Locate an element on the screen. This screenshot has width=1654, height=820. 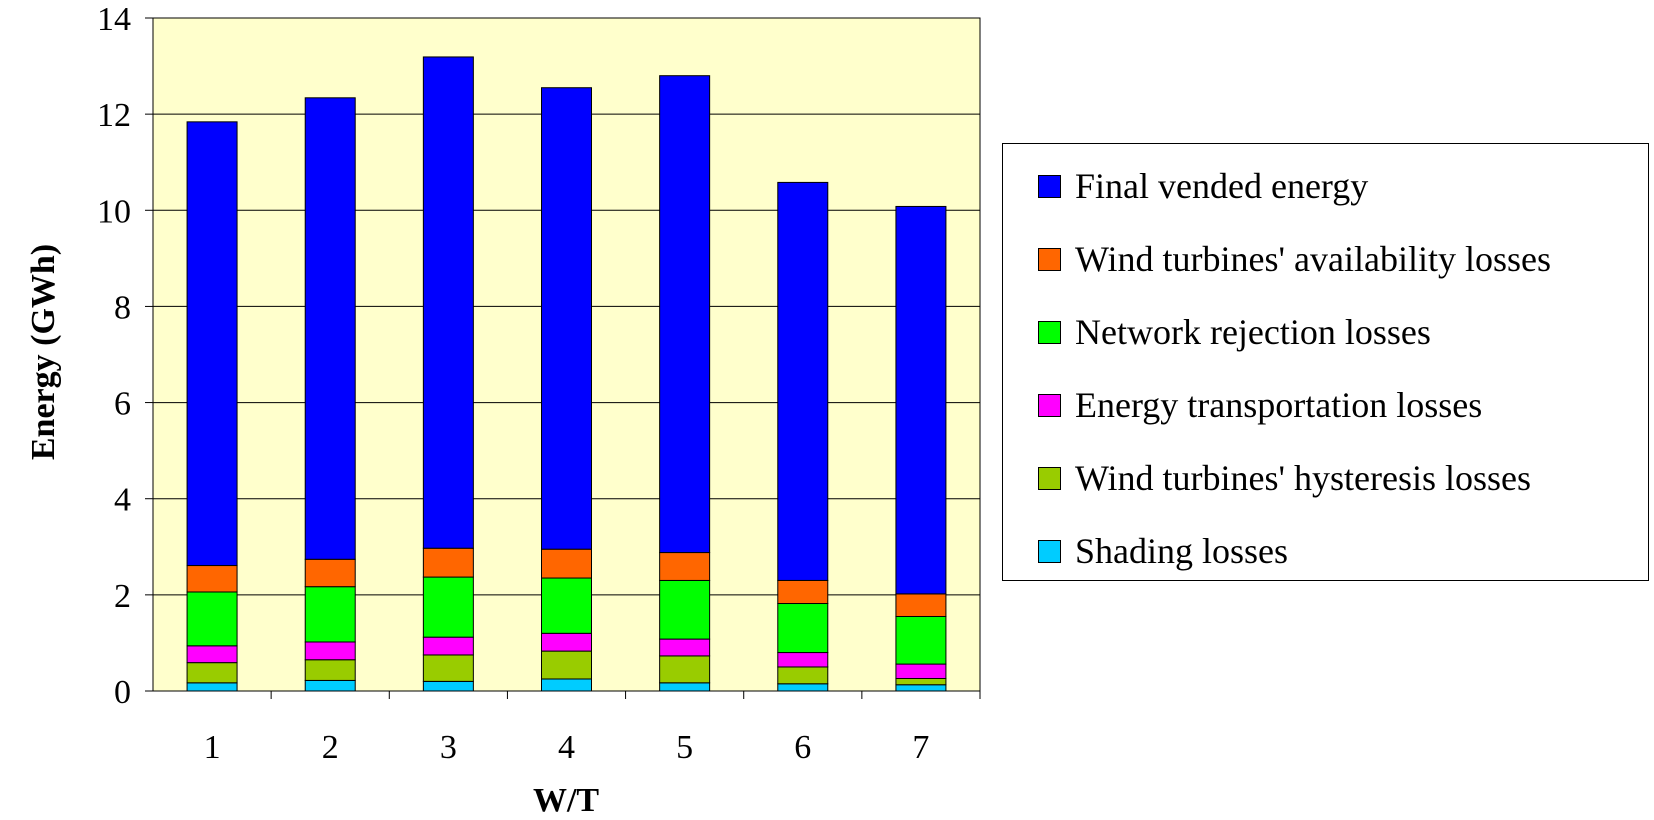
y-tick-label: 8 is located at coordinates (122, 307).